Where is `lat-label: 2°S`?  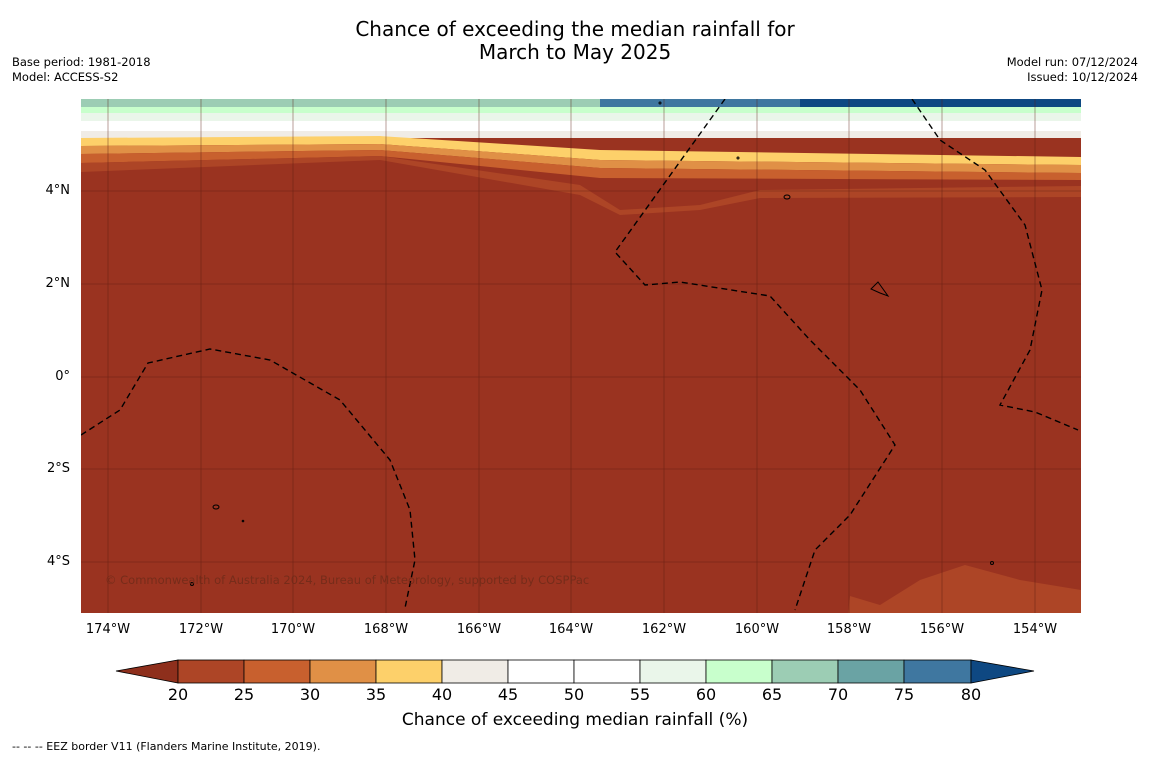
lat-label: 2°S is located at coordinates (58, 468).